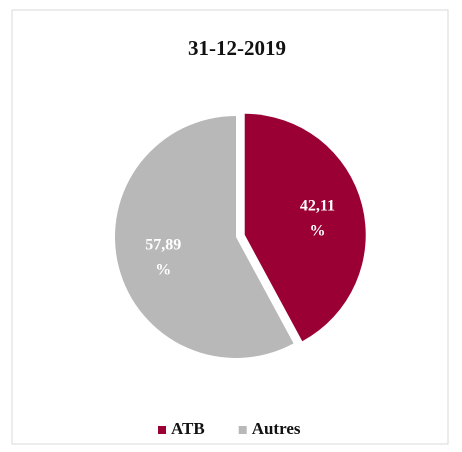  Describe the element at coordinates (188, 428) in the screenshot. I see `legend-label: ATB` at that location.